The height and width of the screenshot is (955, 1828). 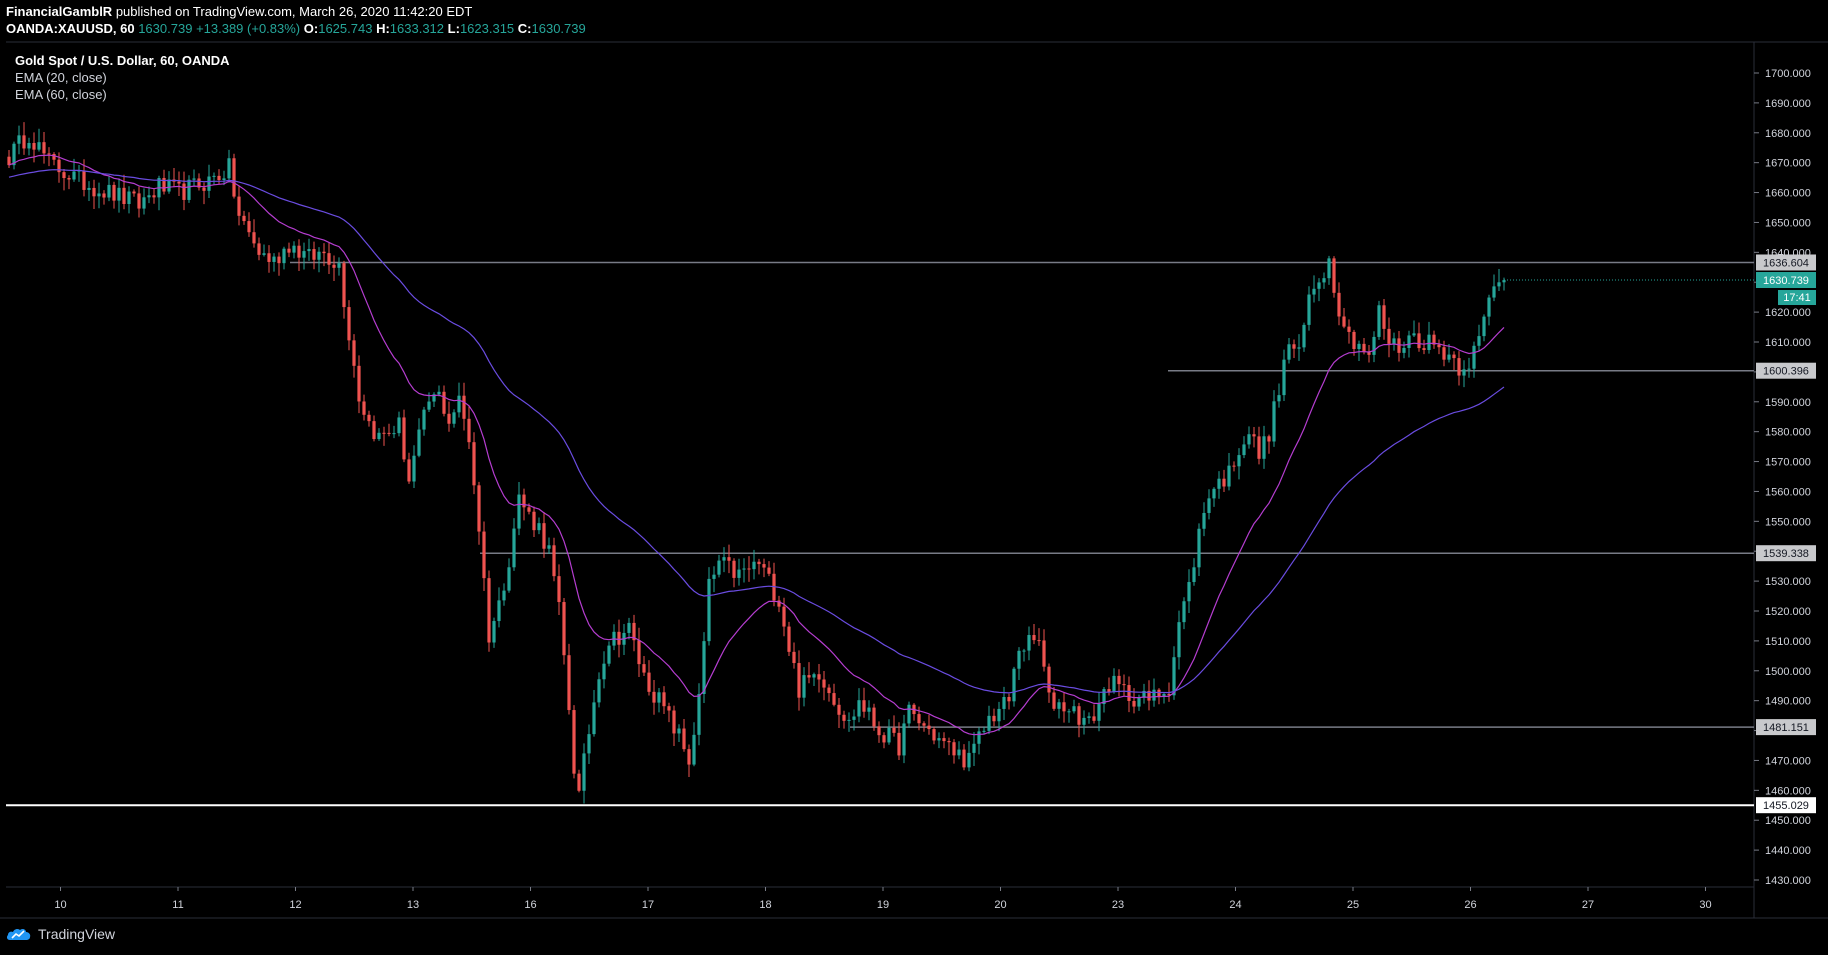 I want to click on y-tick-label: 1610.000, so click(x=1788, y=343).